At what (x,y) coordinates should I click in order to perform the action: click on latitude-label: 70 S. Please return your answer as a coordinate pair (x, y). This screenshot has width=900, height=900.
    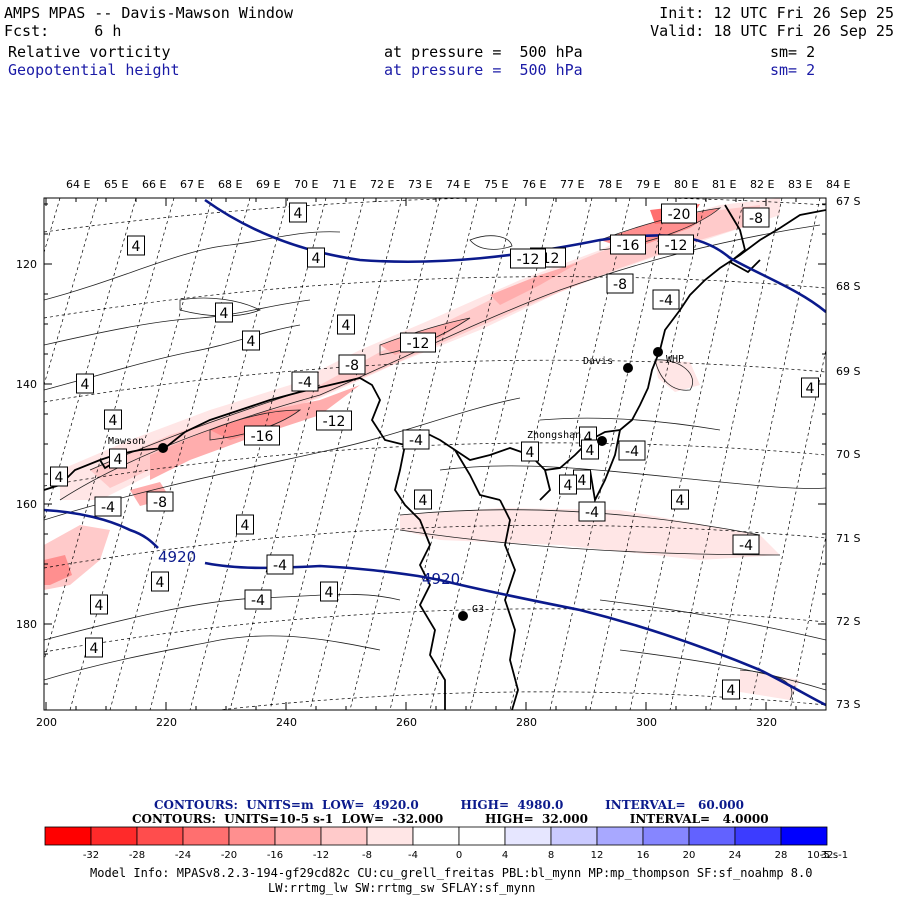
    Looking at the image, I should click on (848, 454).